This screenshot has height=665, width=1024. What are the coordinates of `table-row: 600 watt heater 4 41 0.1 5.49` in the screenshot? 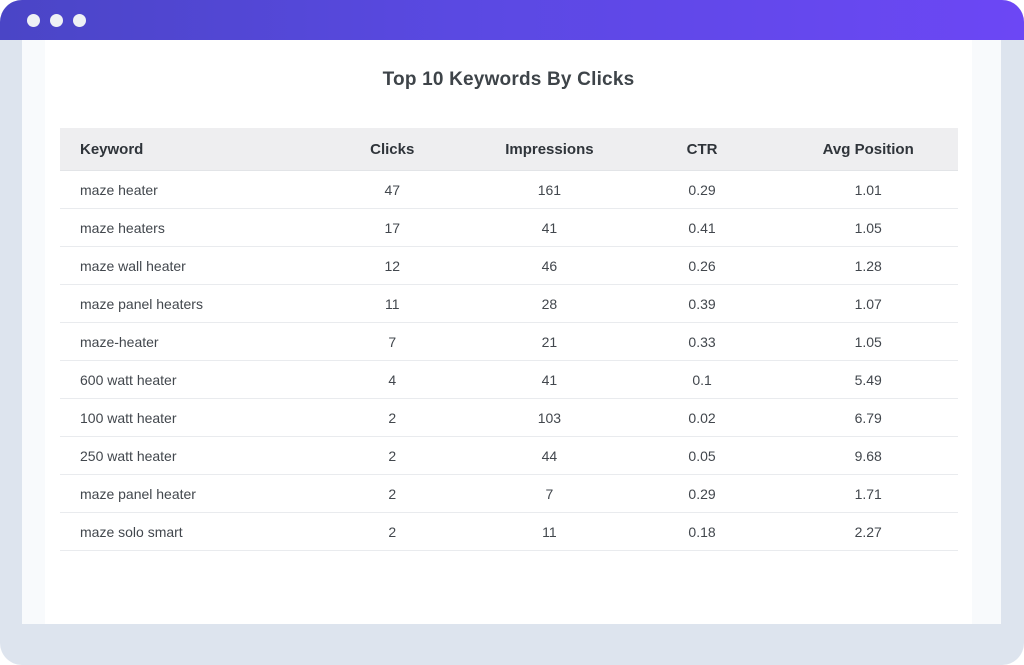 It's located at (509, 379).